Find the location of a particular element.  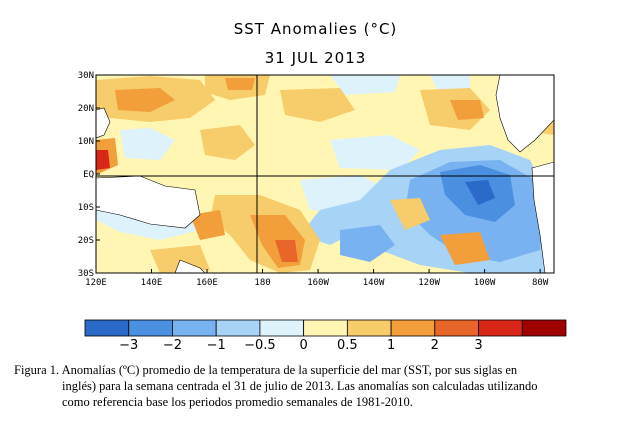

colorbar-label: 2 is located at coordinates (435, 345).